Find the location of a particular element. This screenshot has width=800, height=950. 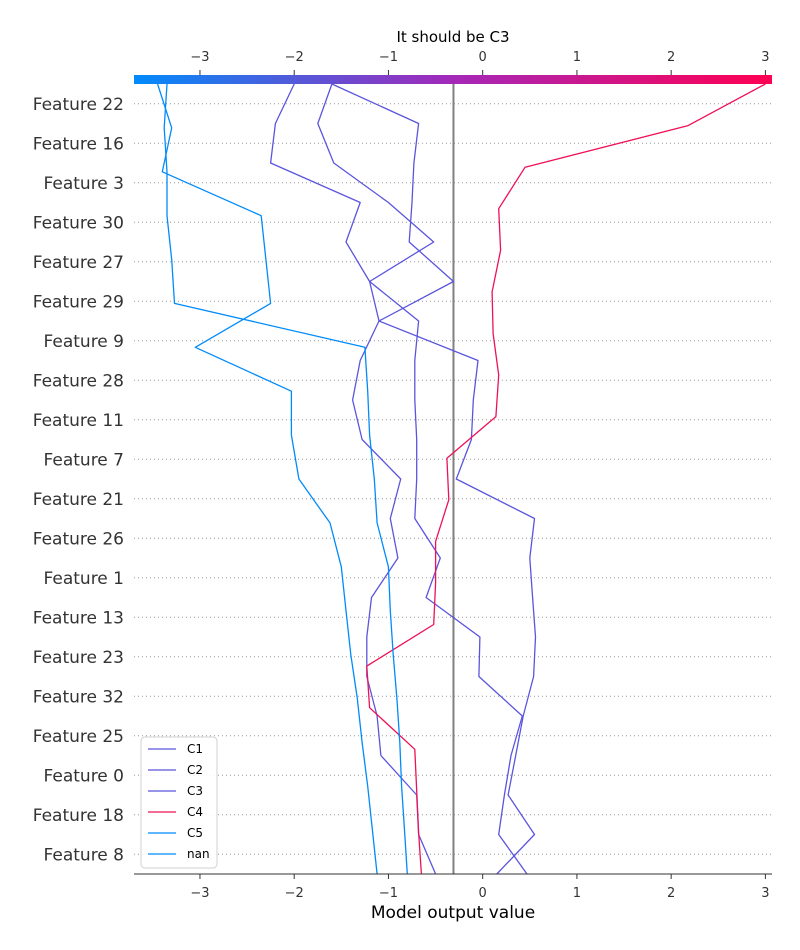

color-bar is located at coordinates (453, 79).